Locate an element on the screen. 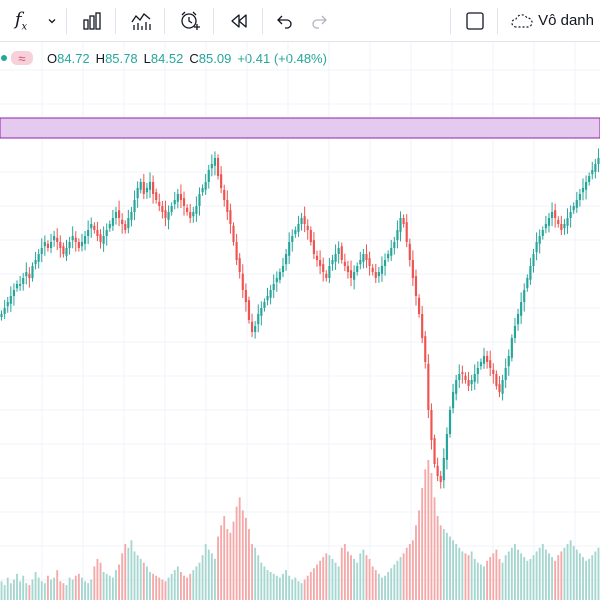 The width and height of the screenshot is (600, 600). indicators-dropdown-button is located at coordinates (52, 21).